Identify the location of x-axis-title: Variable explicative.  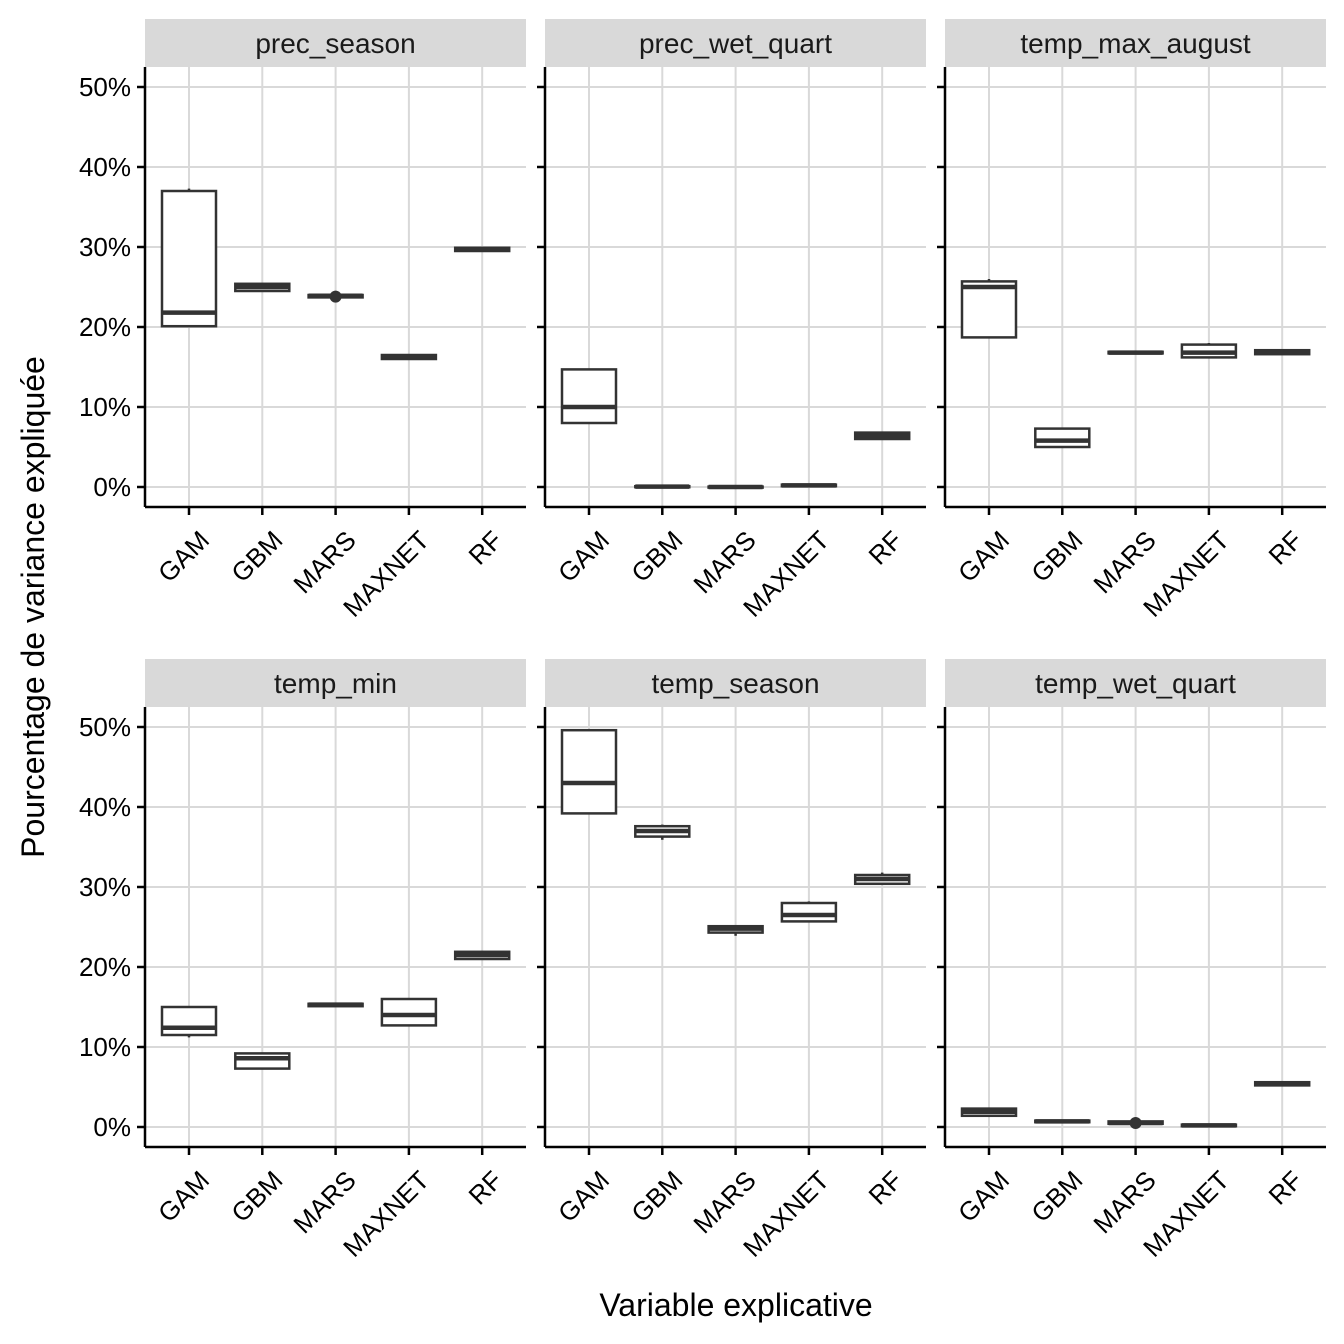
(735, 1305).